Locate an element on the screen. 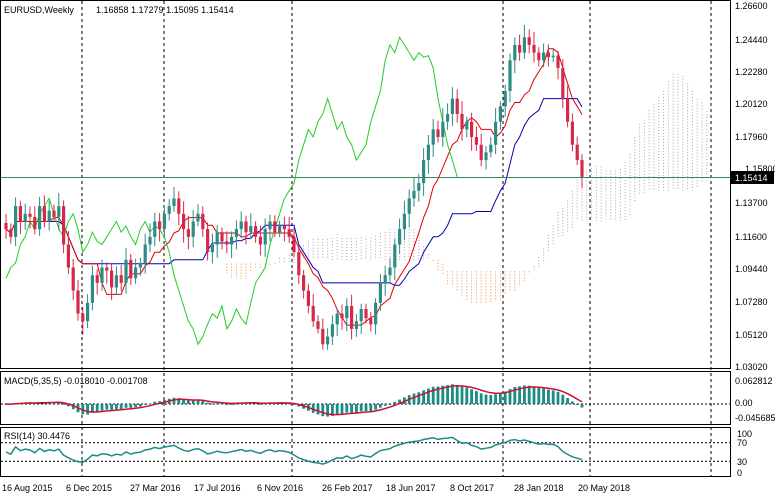 Image resolution: width=775 pixels, height=503 pixels. time-tick: 17 Jul 2016 is located at coordinates (217, 488).